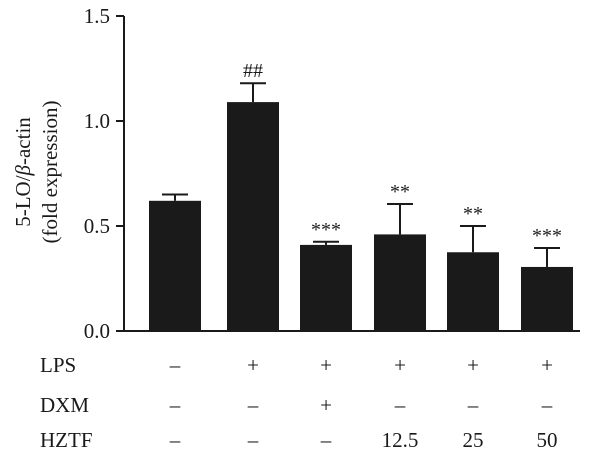 The image size is (600, 463). Describe the element at coordinates (23, 200) in the screenshot. I see `y-axis-label-part-a: 5-LO/` at that location.